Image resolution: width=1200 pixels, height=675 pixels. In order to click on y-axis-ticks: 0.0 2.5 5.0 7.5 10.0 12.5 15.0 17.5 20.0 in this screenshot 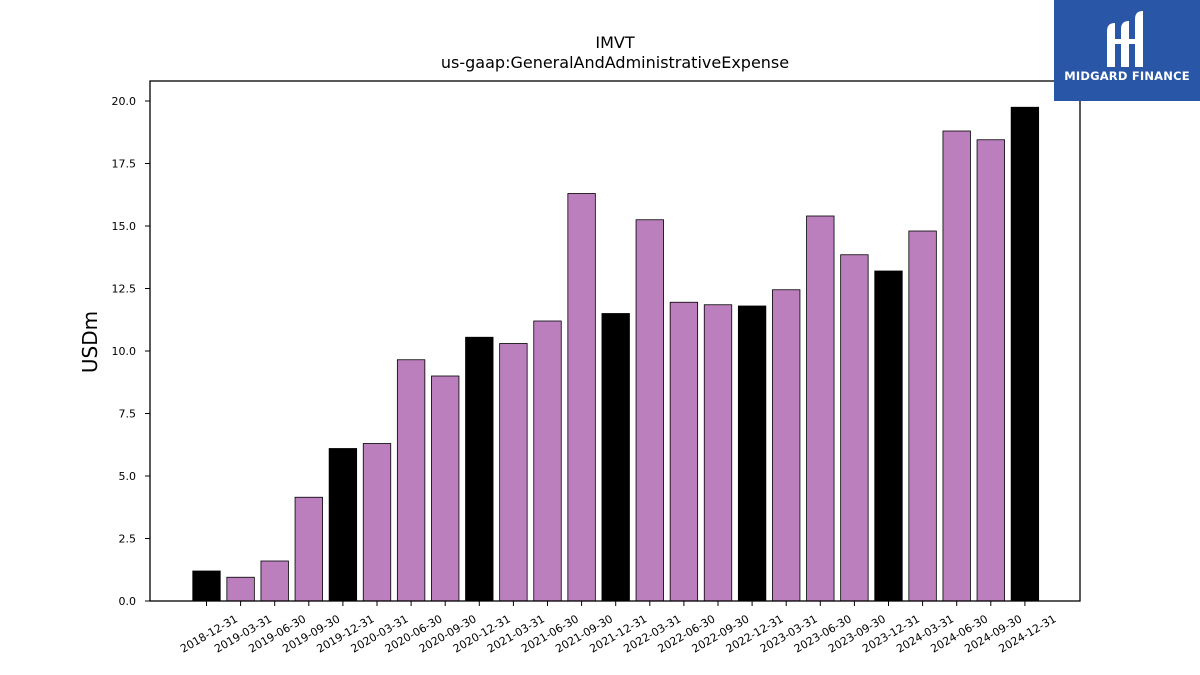, I will do `click(131, 351)`.